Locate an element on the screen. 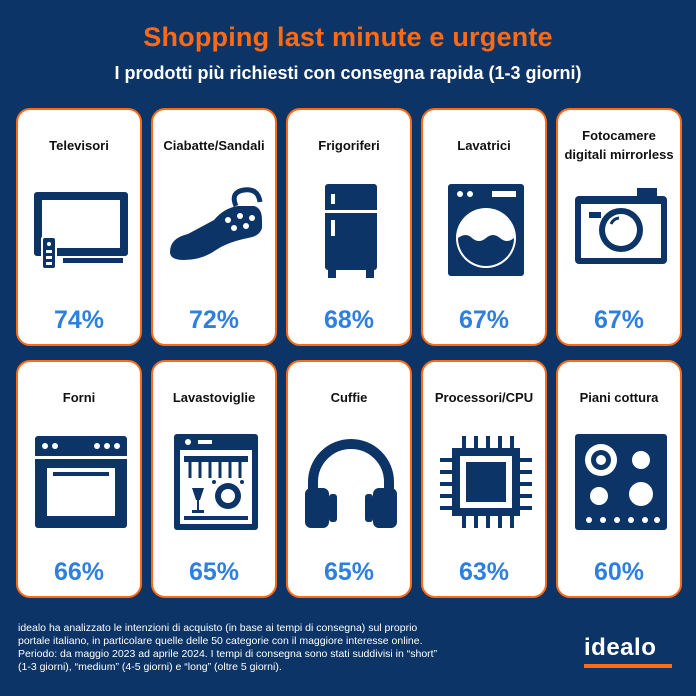 The height and width of the screenshot is (696, 696). headphones-icon is located at coordinates (351, 482).